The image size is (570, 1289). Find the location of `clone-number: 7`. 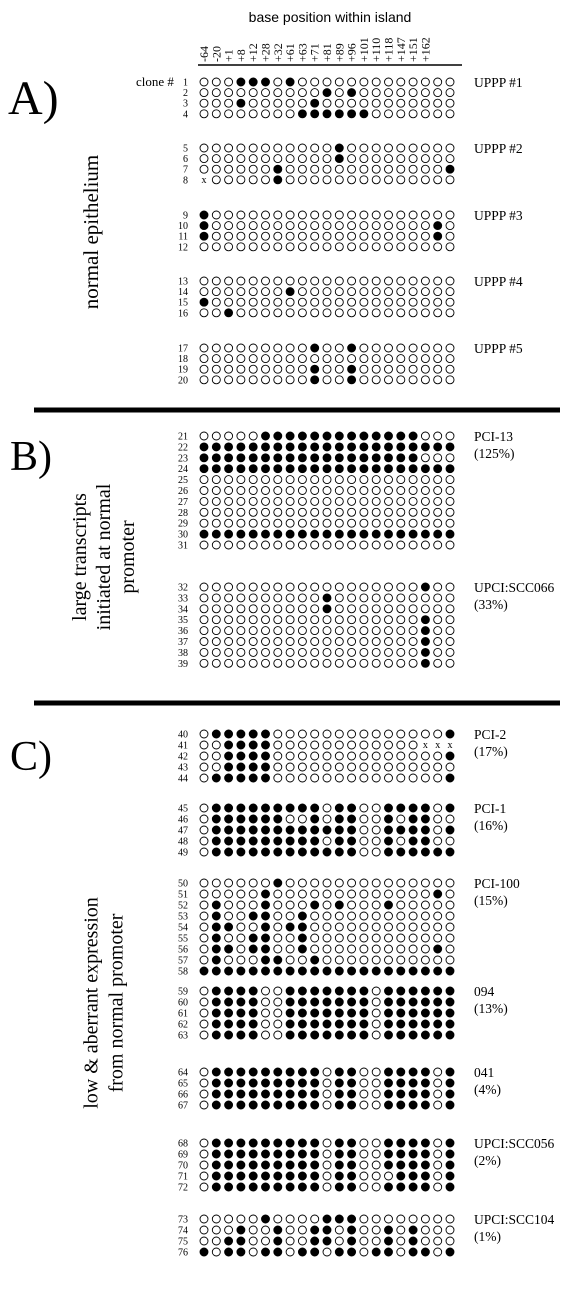

clone-number: 7 is located at coordinates (185, 170).